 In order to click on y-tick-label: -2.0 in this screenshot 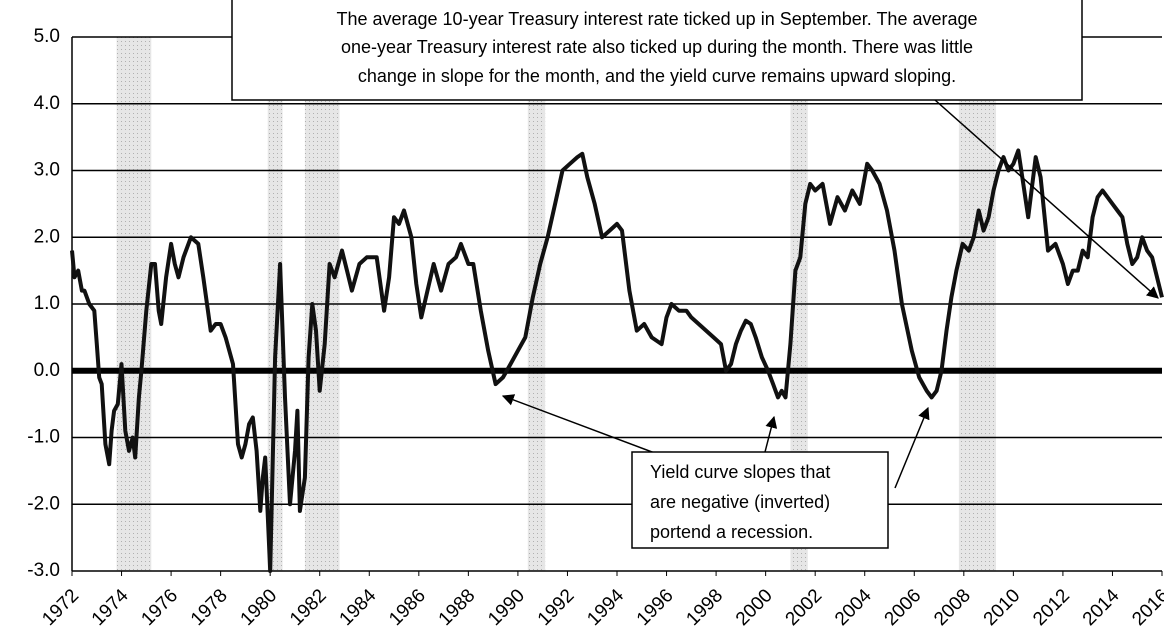, I will do `click(43, 503)`.